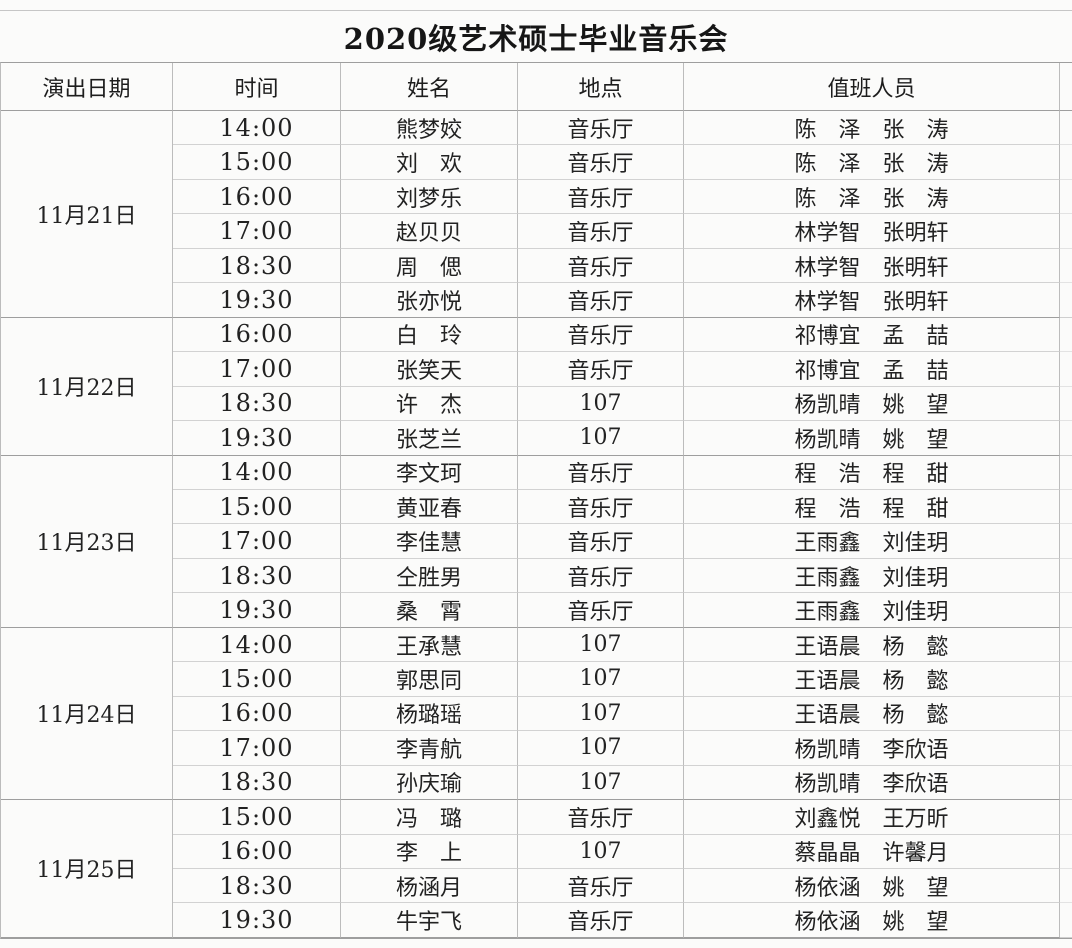  What do you see at coordinates (87, 541) in the screenshot?
I see `date-cell: 11月23日` at bounding box center [87, 541].